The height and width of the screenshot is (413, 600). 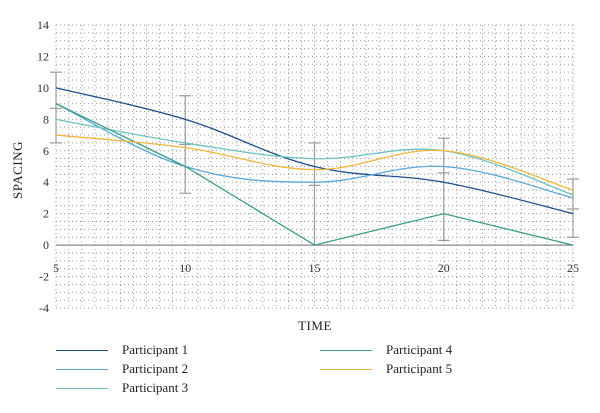 What do you see at coordinates (17, 170) in the screenshot?
I see `y-axis-title: SPACING` at bounding box center [17, 170].